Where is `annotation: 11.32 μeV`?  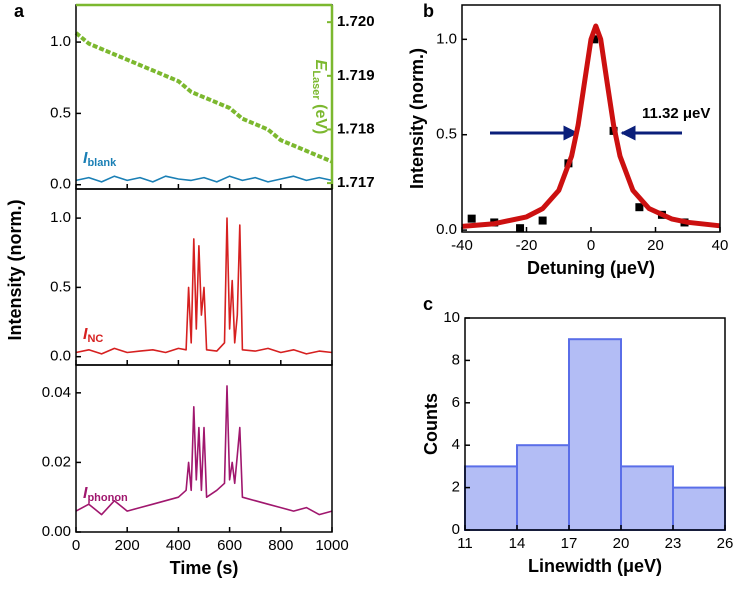
annotation: 11.32 μeV is located at coordinates (676, 113).